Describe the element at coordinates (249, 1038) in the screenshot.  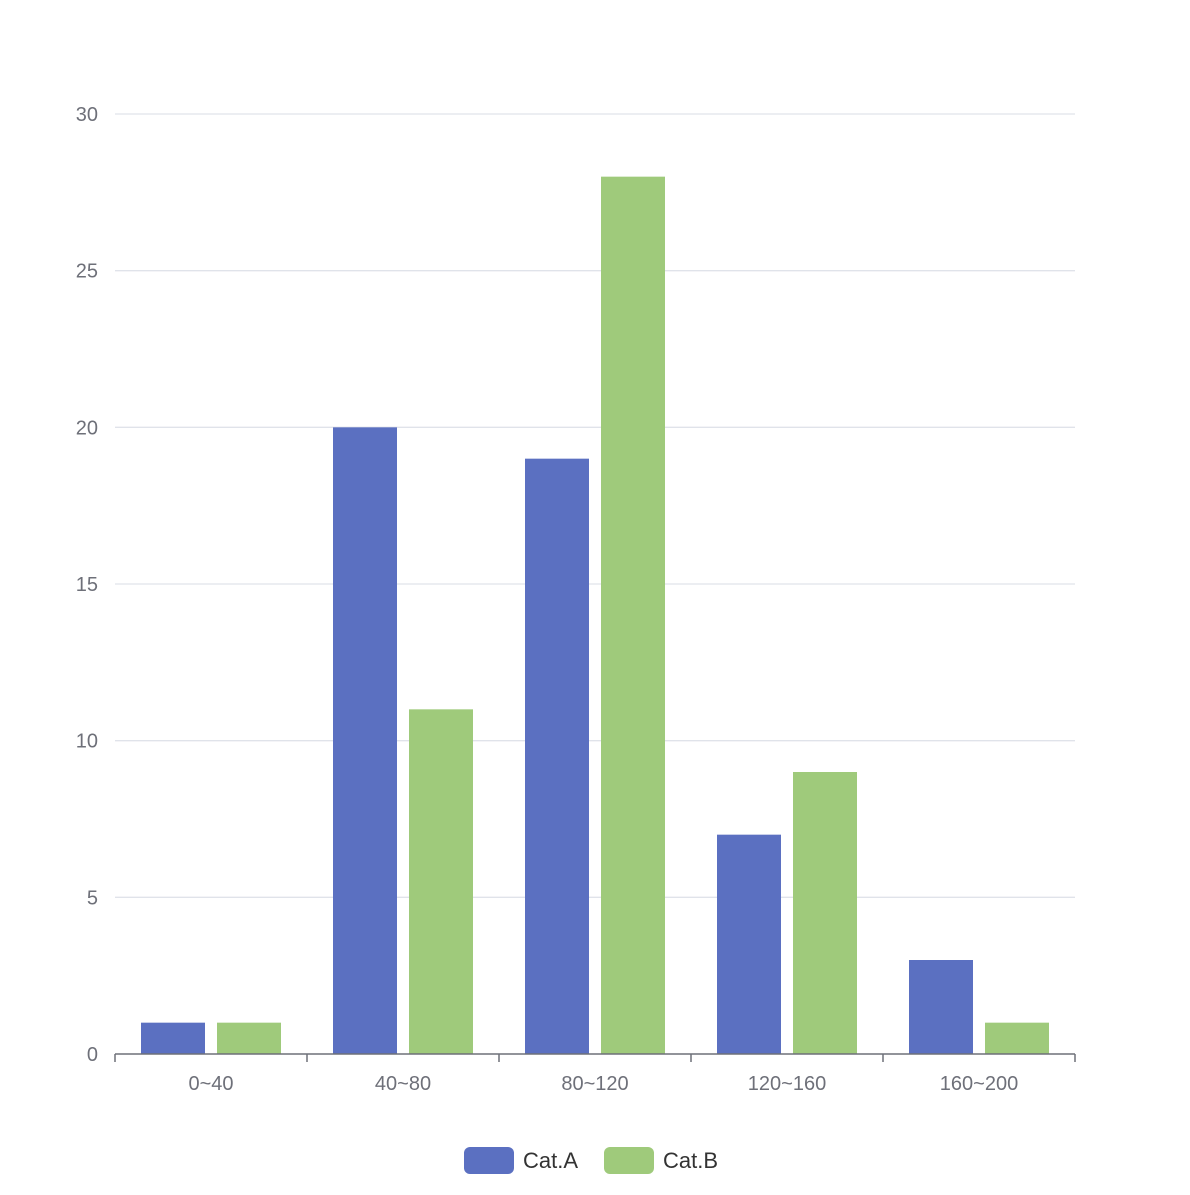
I see `bar-cat-b-0~40` at that location.